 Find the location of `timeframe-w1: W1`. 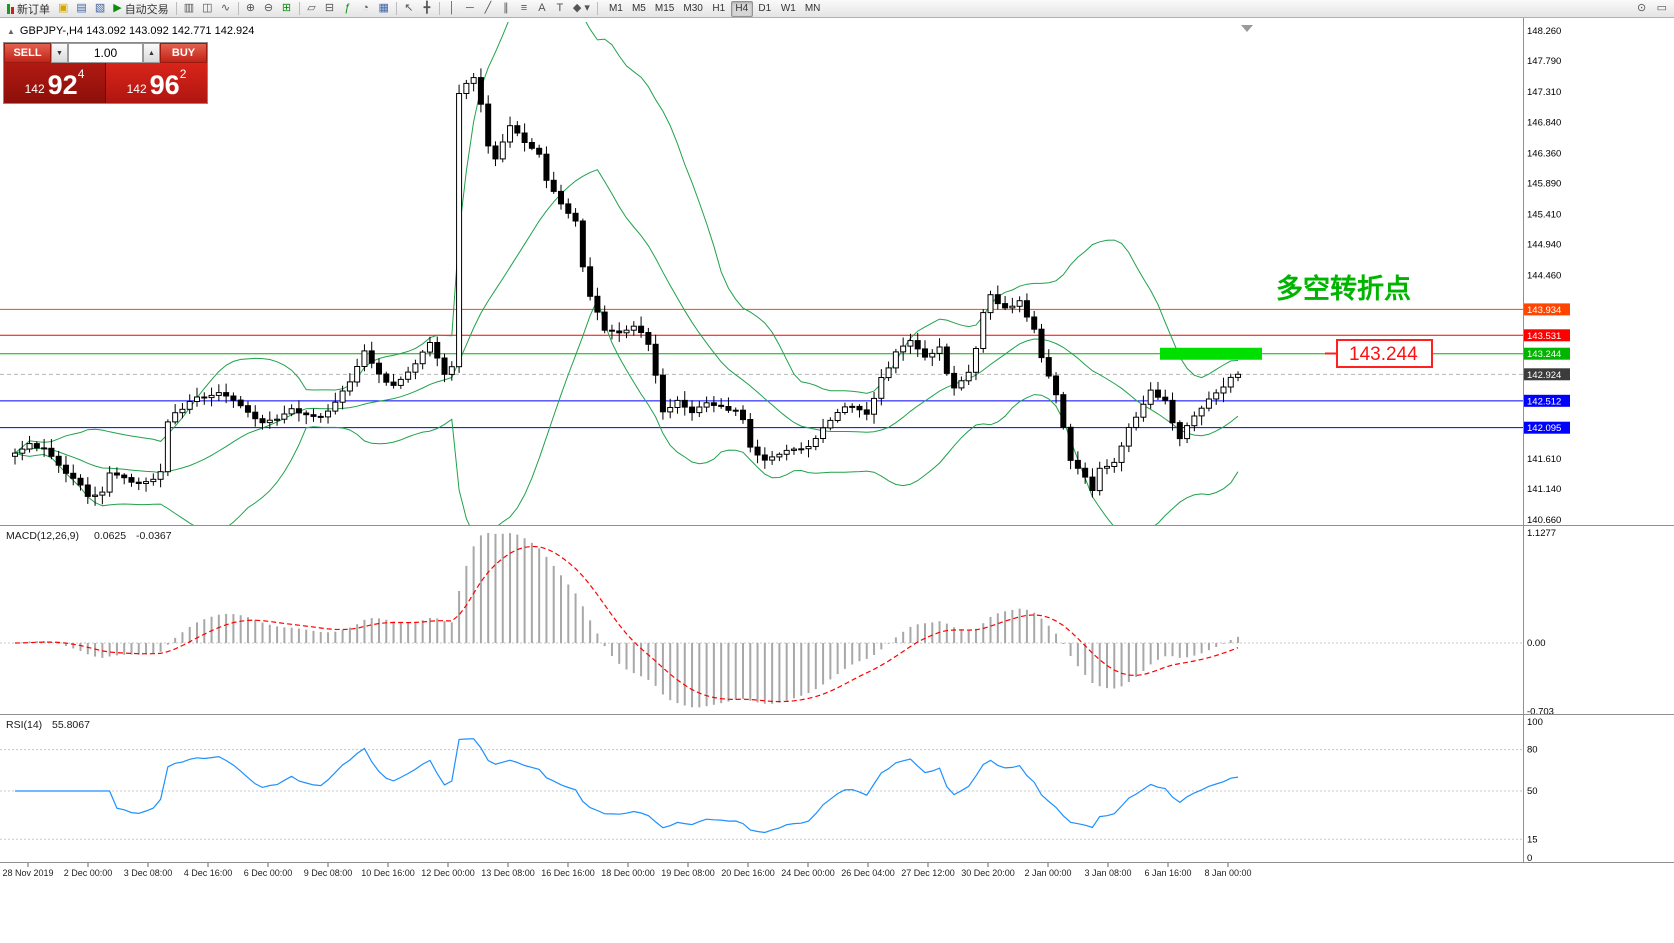

timeframe-w1: W1 is located at coordinates (788, 9).